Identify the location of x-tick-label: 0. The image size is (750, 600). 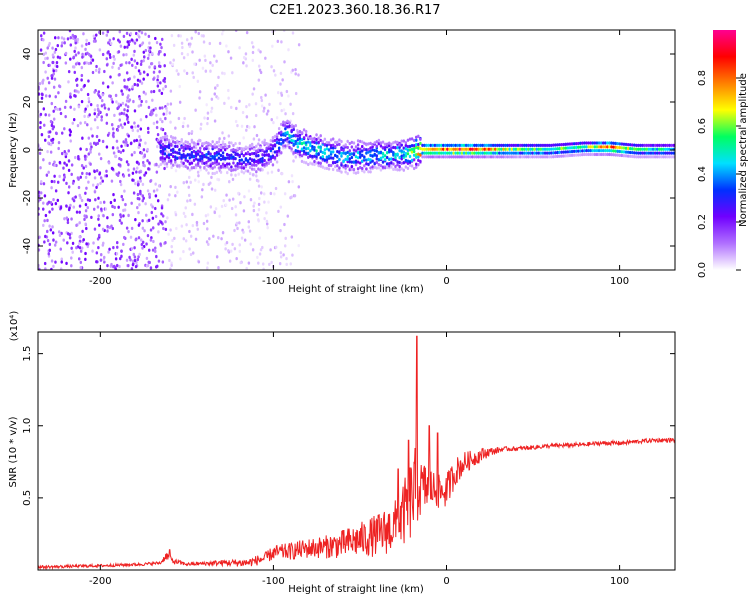
(446, 581).